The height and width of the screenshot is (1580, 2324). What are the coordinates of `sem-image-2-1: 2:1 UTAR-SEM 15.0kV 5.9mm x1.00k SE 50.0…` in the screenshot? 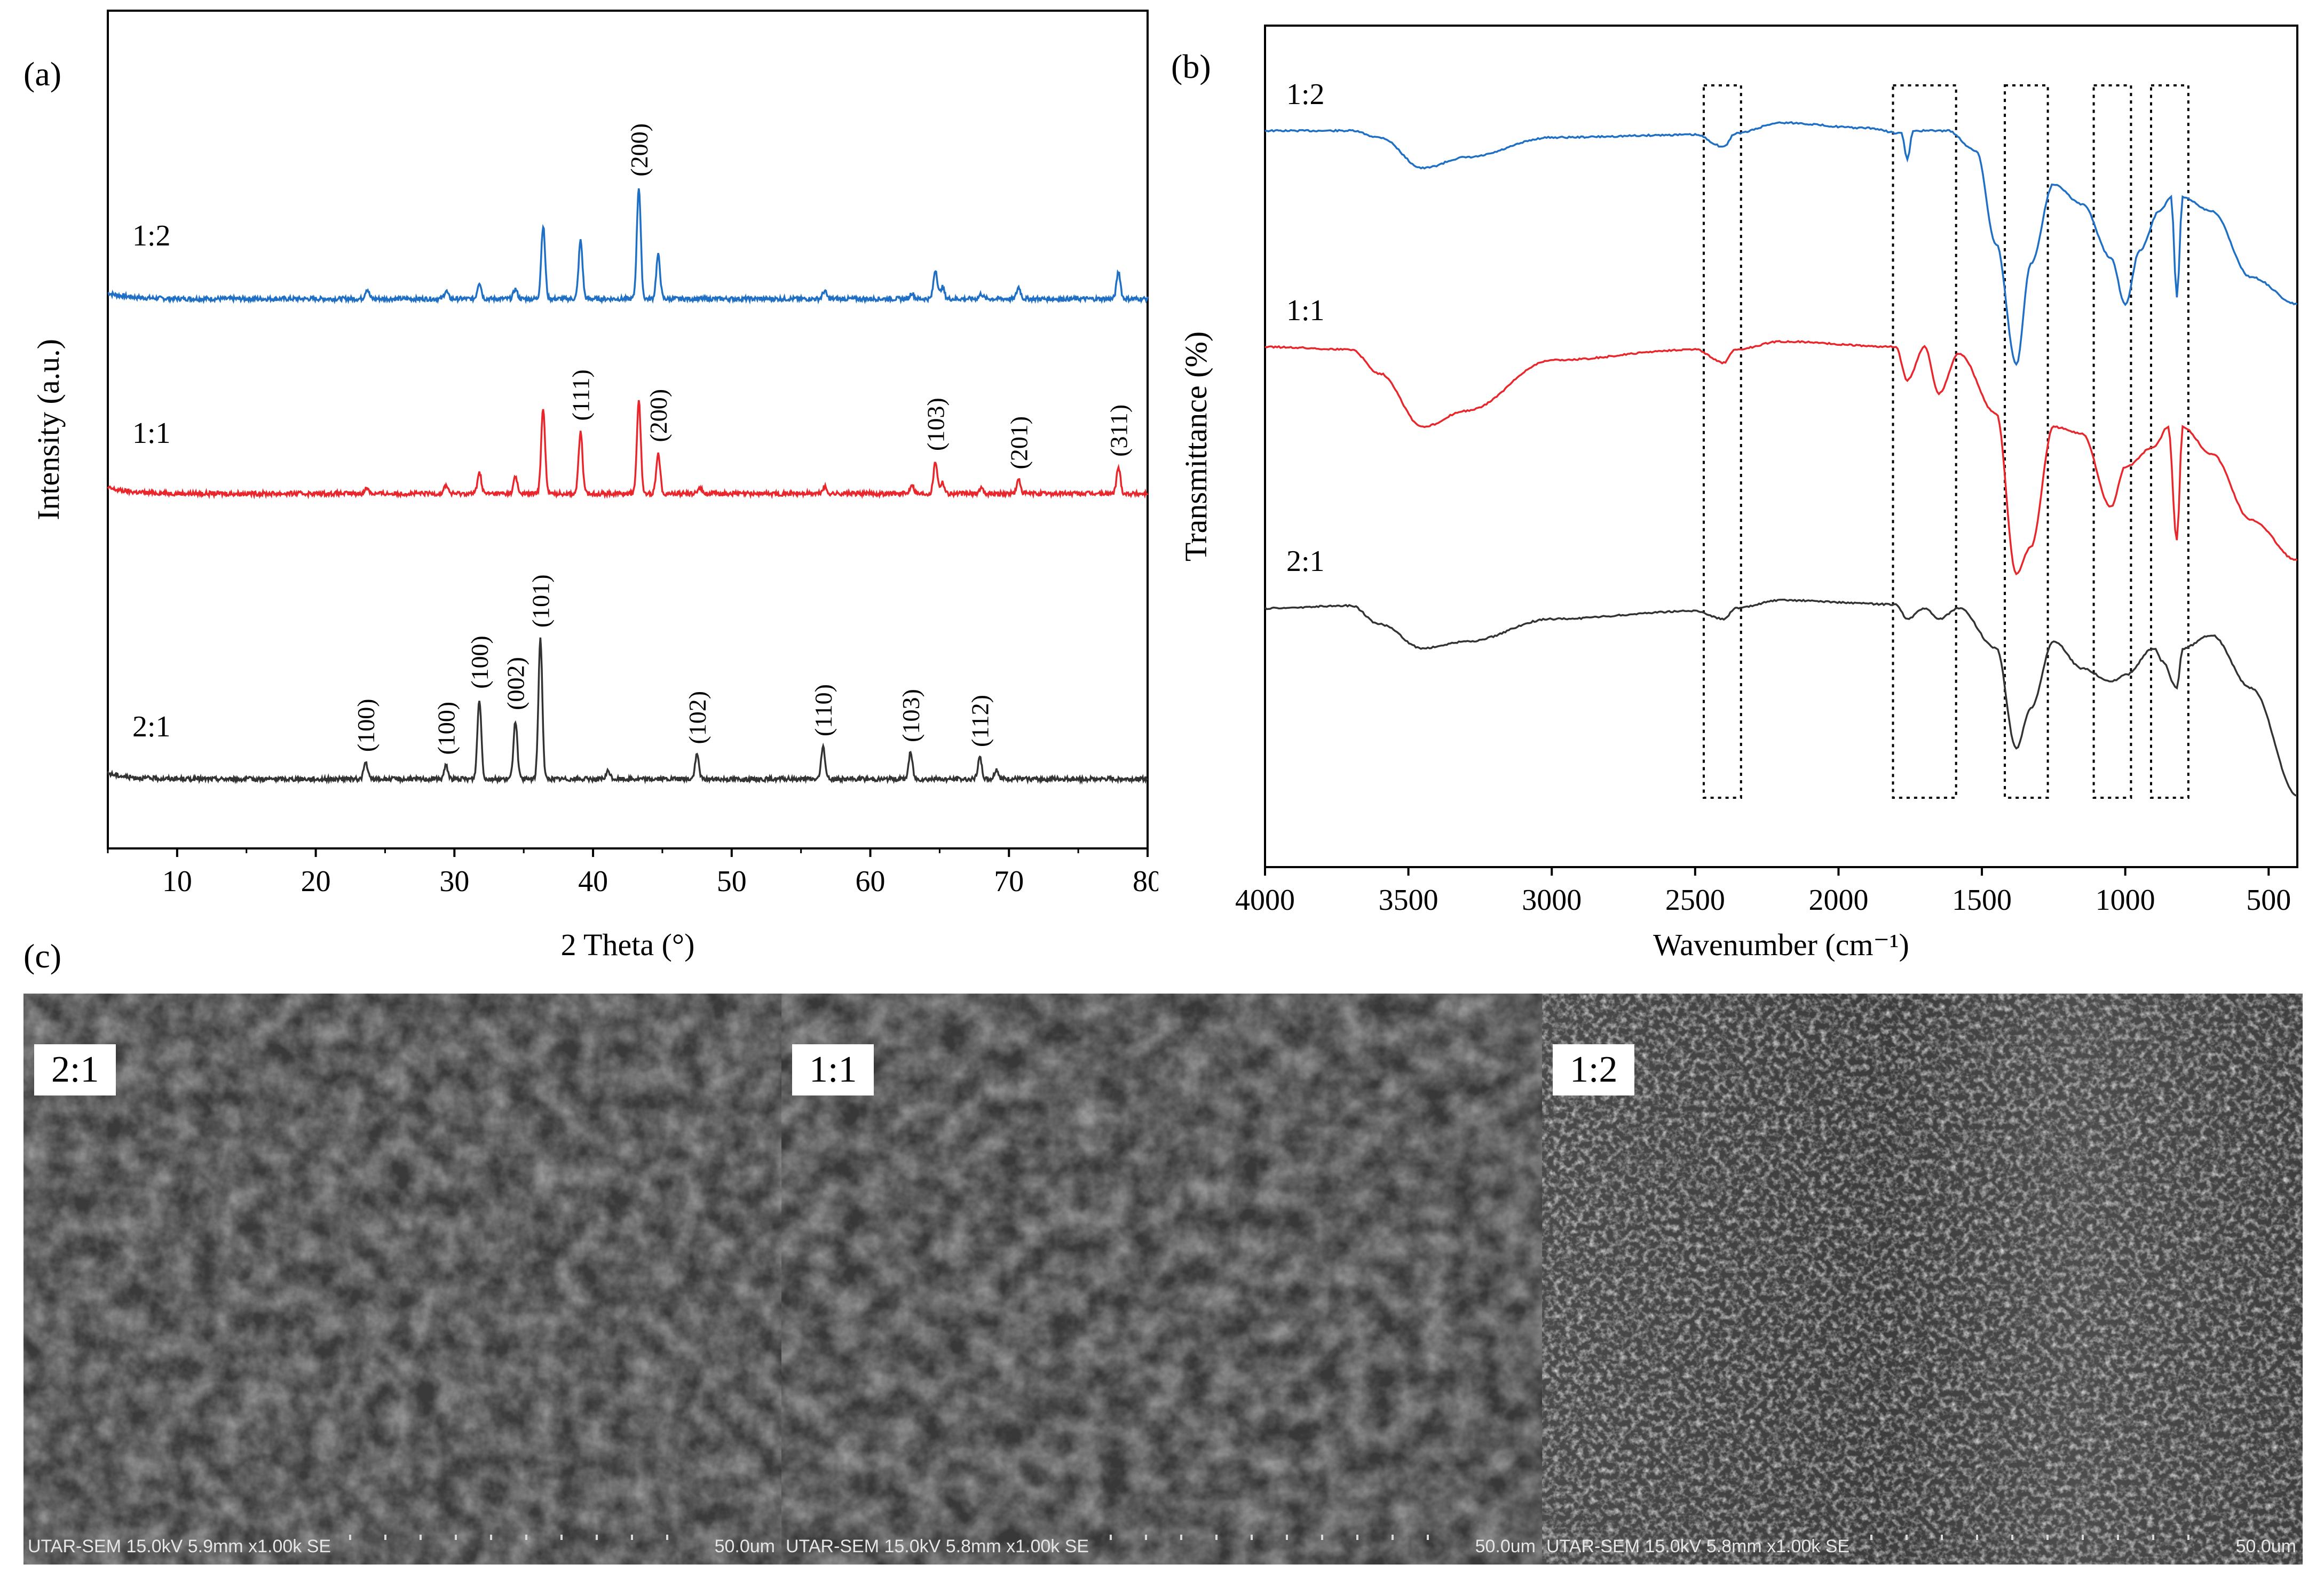 It's located at (402, 1279).